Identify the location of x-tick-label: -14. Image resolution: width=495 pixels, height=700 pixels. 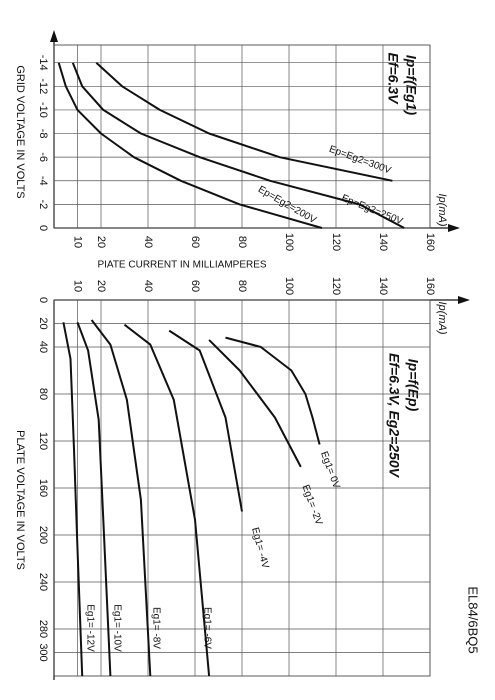
(43, 63).